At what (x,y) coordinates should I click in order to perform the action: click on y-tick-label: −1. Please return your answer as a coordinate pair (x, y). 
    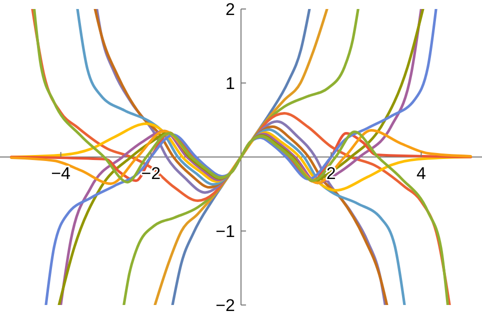
    Looking at the image, I should click on (225, 231).